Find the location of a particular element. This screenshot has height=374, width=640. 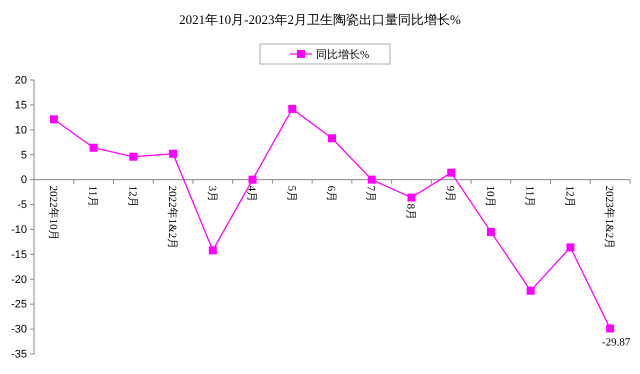

y-tick-label: 20 is located at coordinates (20, 80).